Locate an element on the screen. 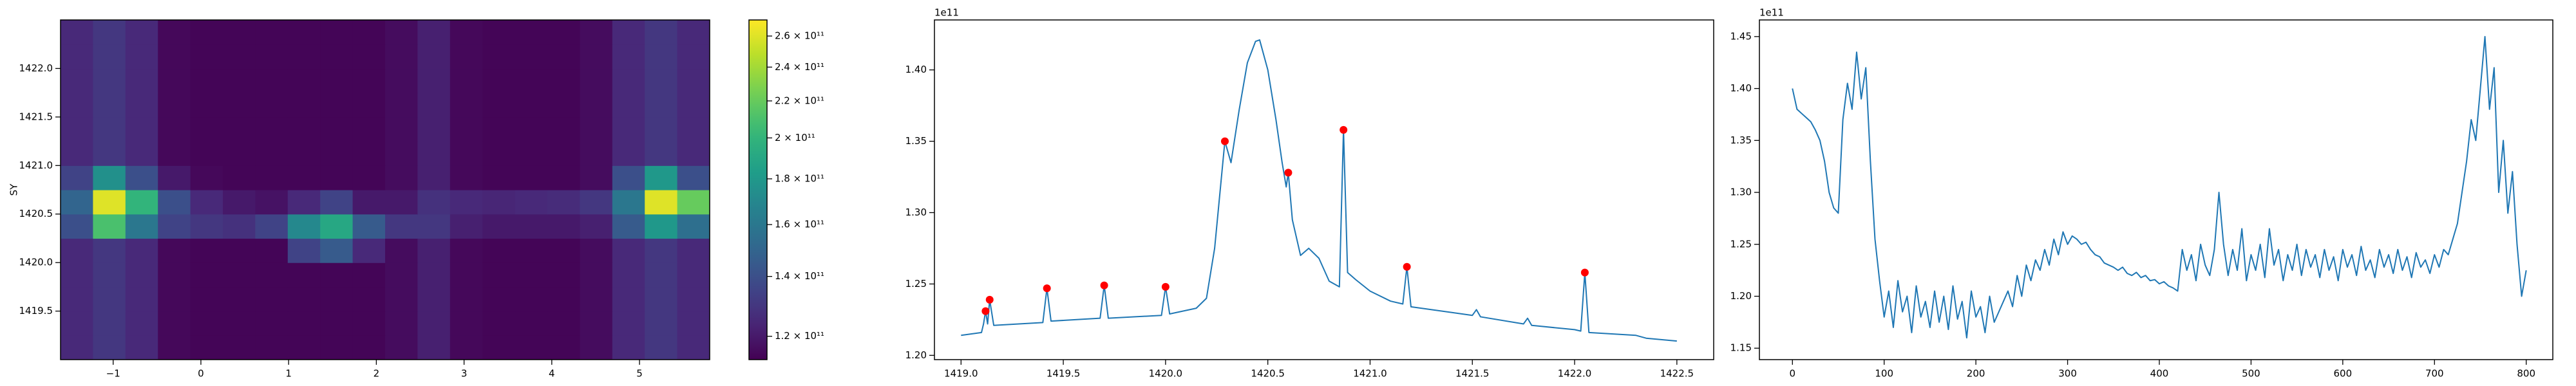 This screenshot has height=386, width=2576. x-tick-label: 1419.5 is located at coordinates (1063, 374).